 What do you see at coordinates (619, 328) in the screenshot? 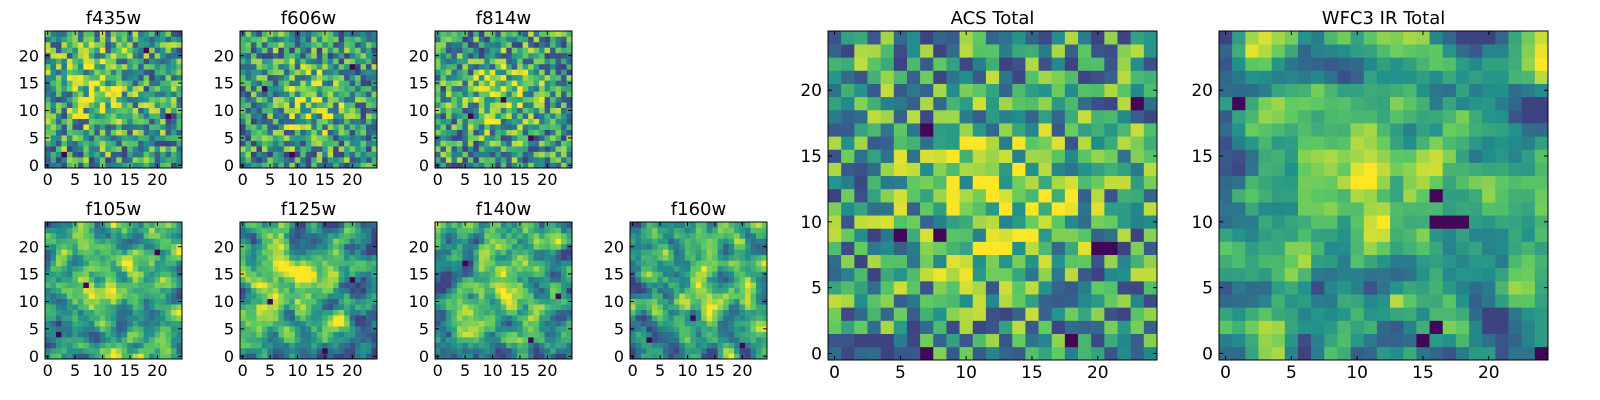
I see `y-tick-label: 5` at bounding box center [619, 328].